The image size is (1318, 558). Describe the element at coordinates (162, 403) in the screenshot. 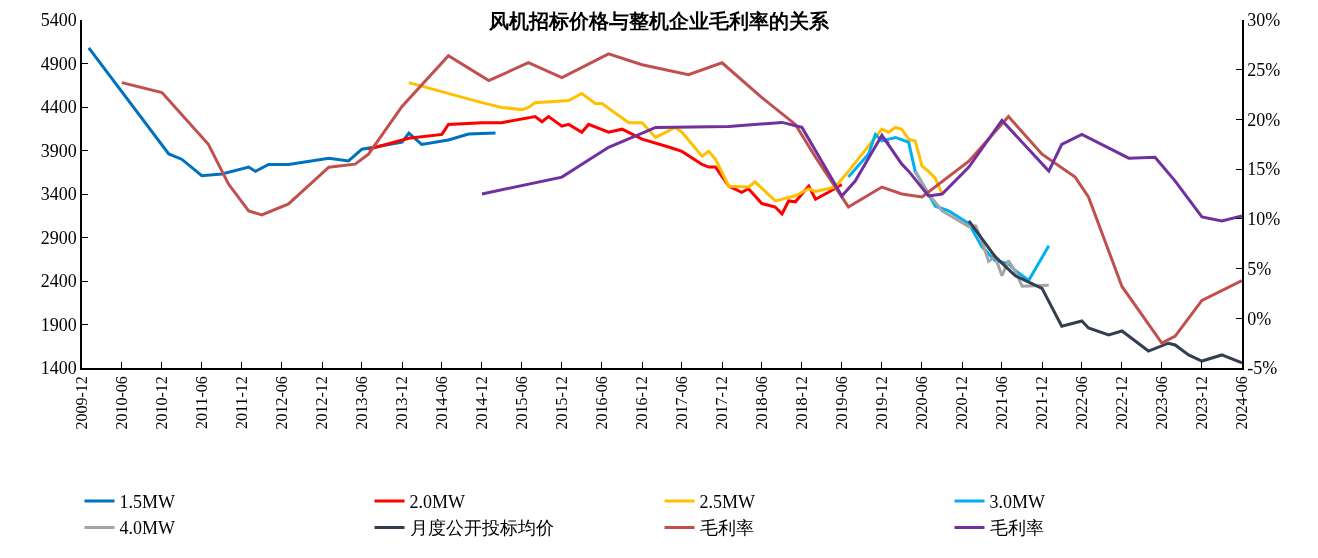

I see `x-tick-label: 2010-12` at that location.